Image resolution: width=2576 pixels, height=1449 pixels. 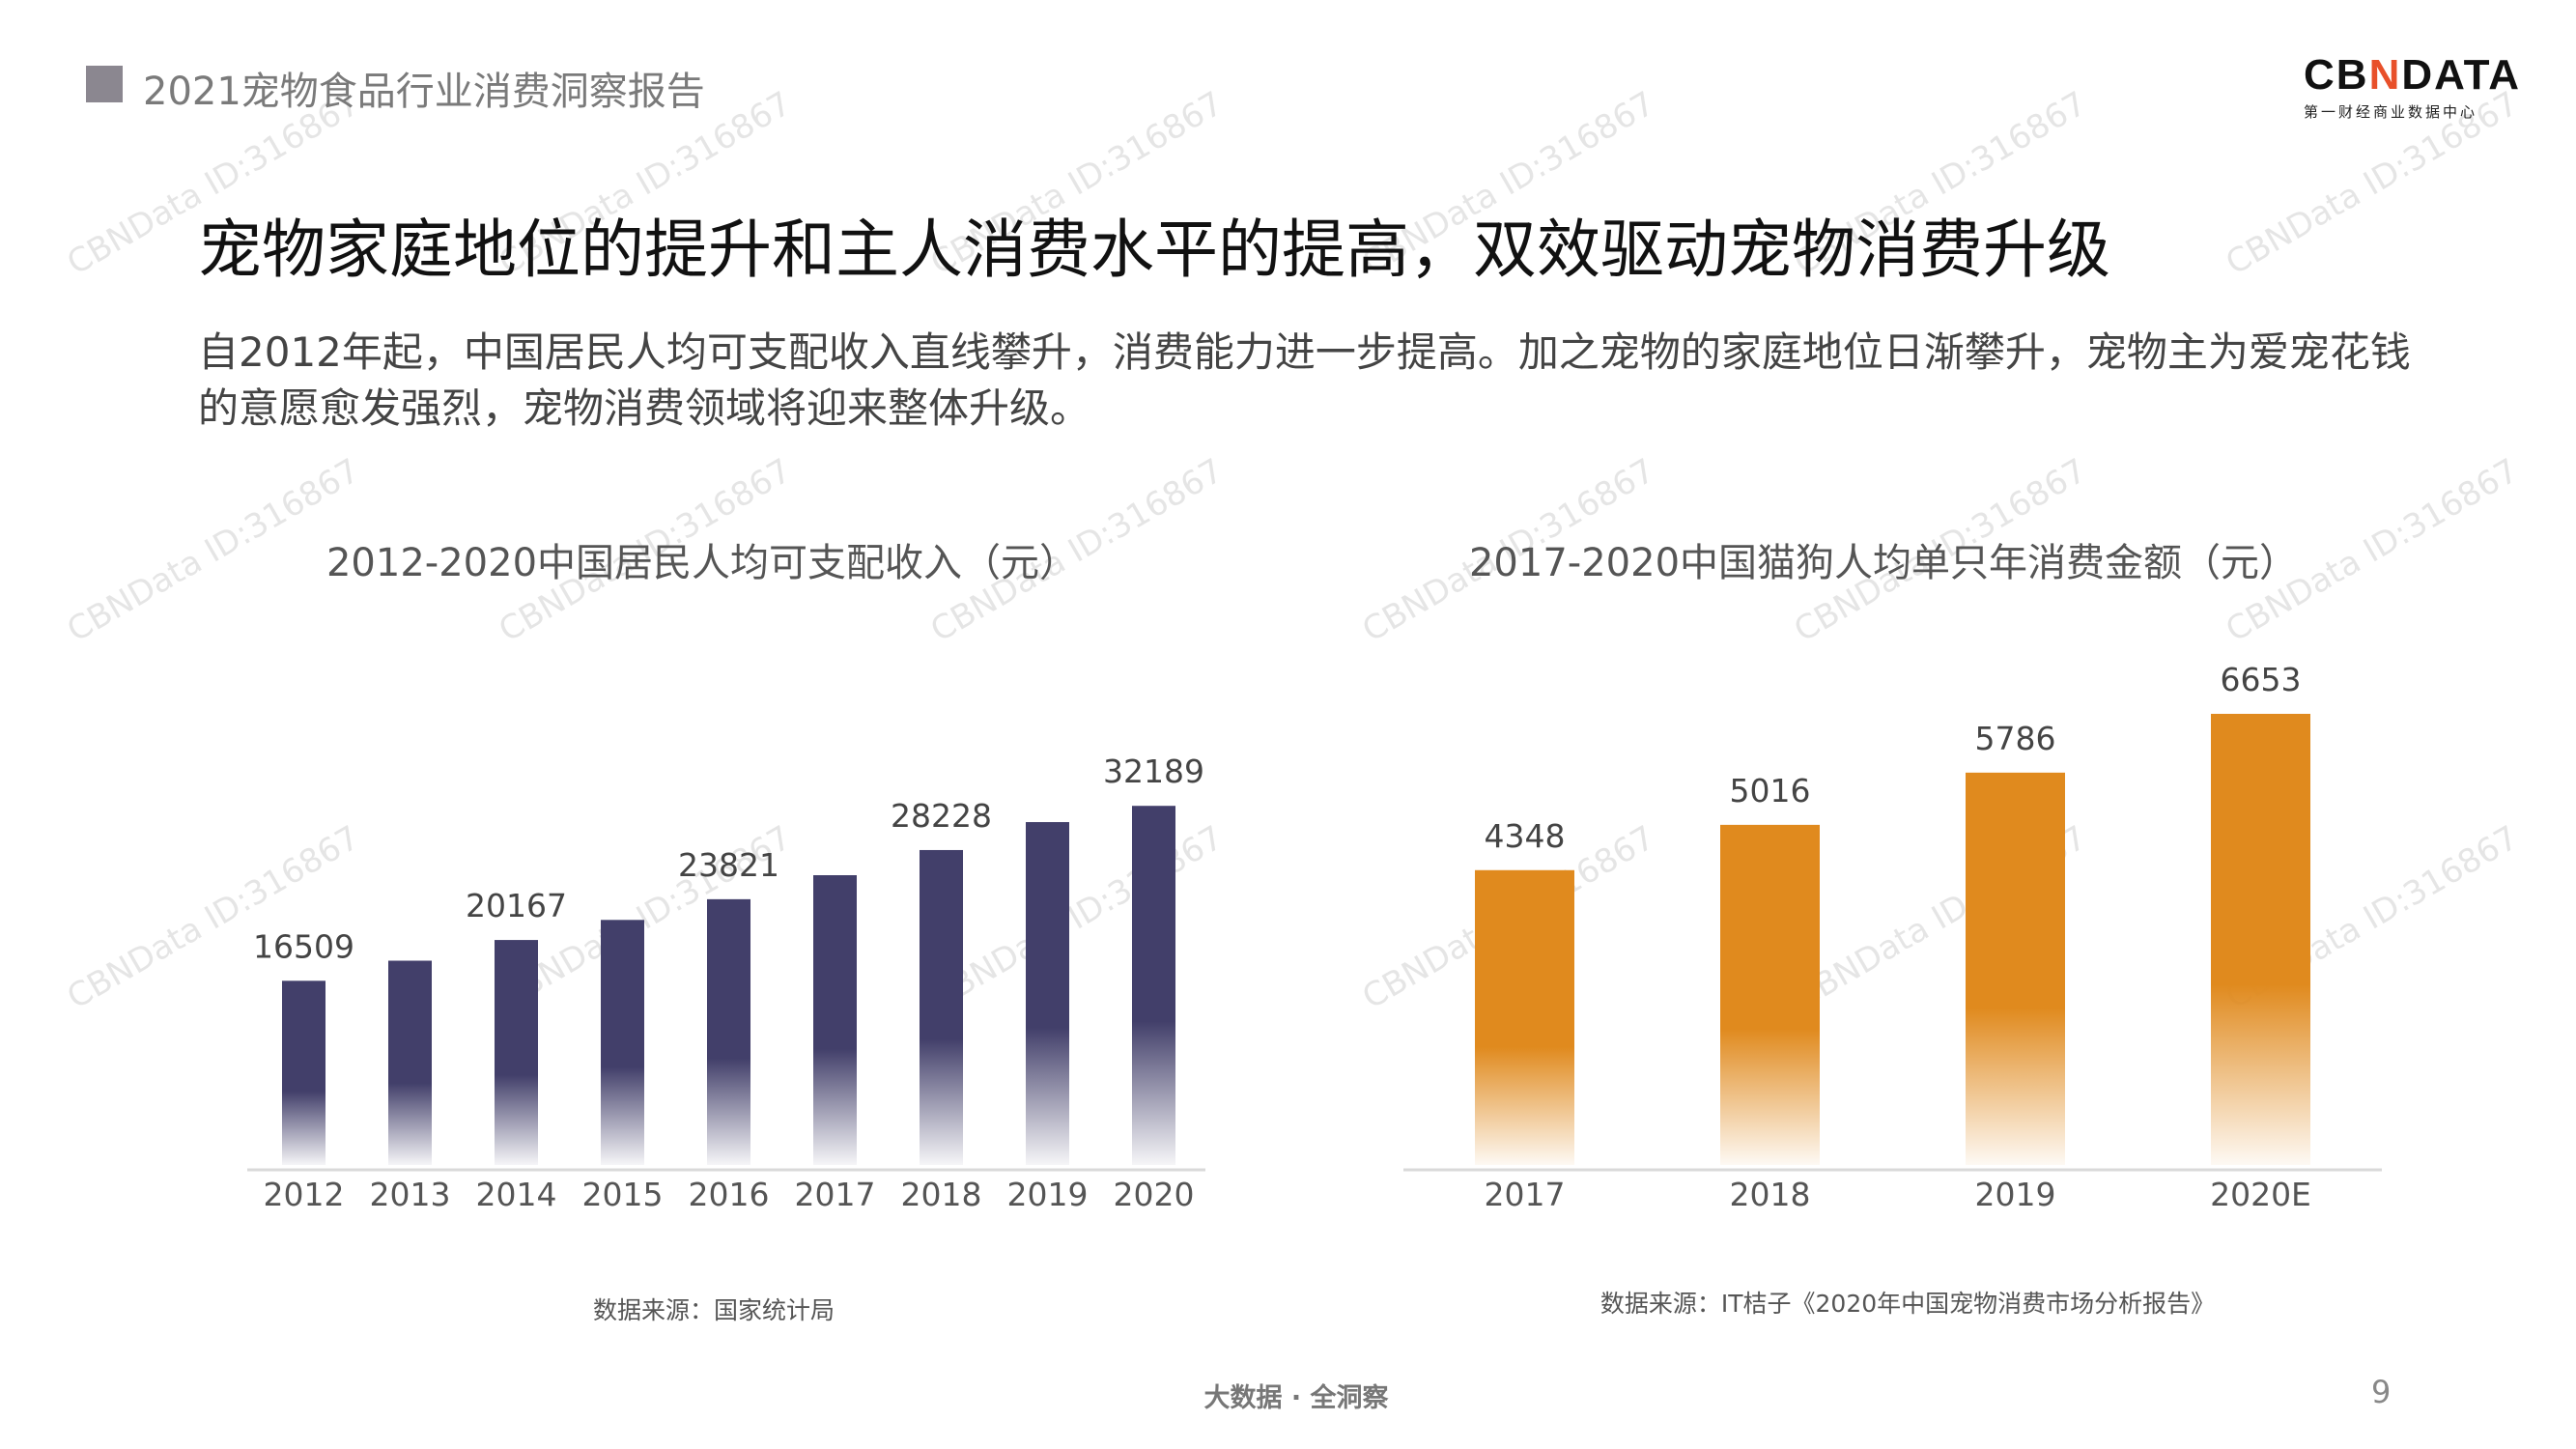 I want to click on x-tick-label: 2020, so click(x=1154, y=1194).